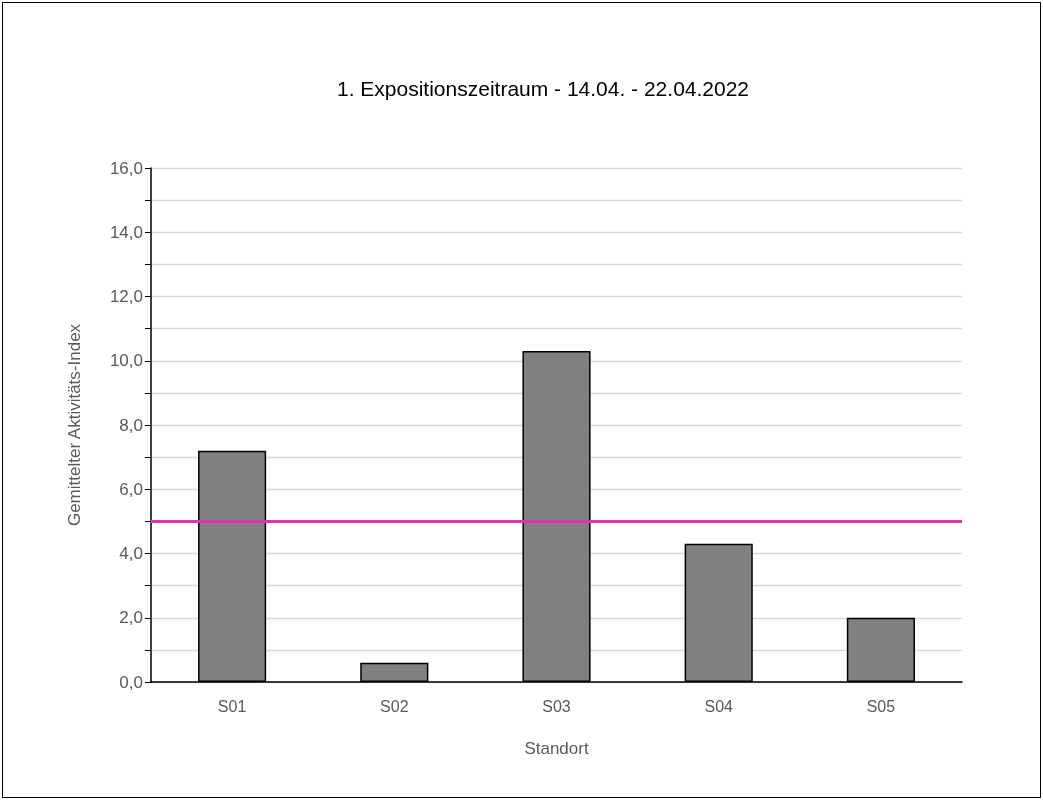 This screenshot has width=1043, height=800. I want to click on y-tick-label: 8,0, so click(131, 425).